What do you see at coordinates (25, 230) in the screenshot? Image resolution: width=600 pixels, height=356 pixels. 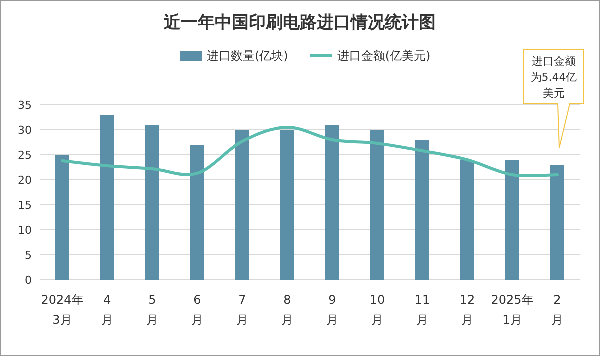 I see `y-tick-label: 10` at bounding box center [25, 230].